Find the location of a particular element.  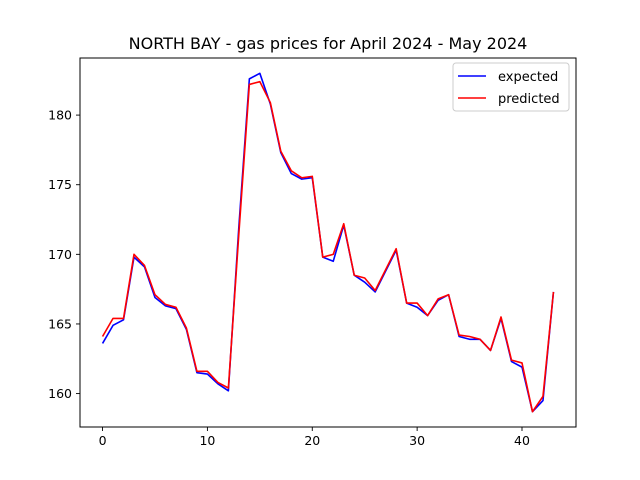

legend-label-expected: expected is located at coordinates (528, 77).